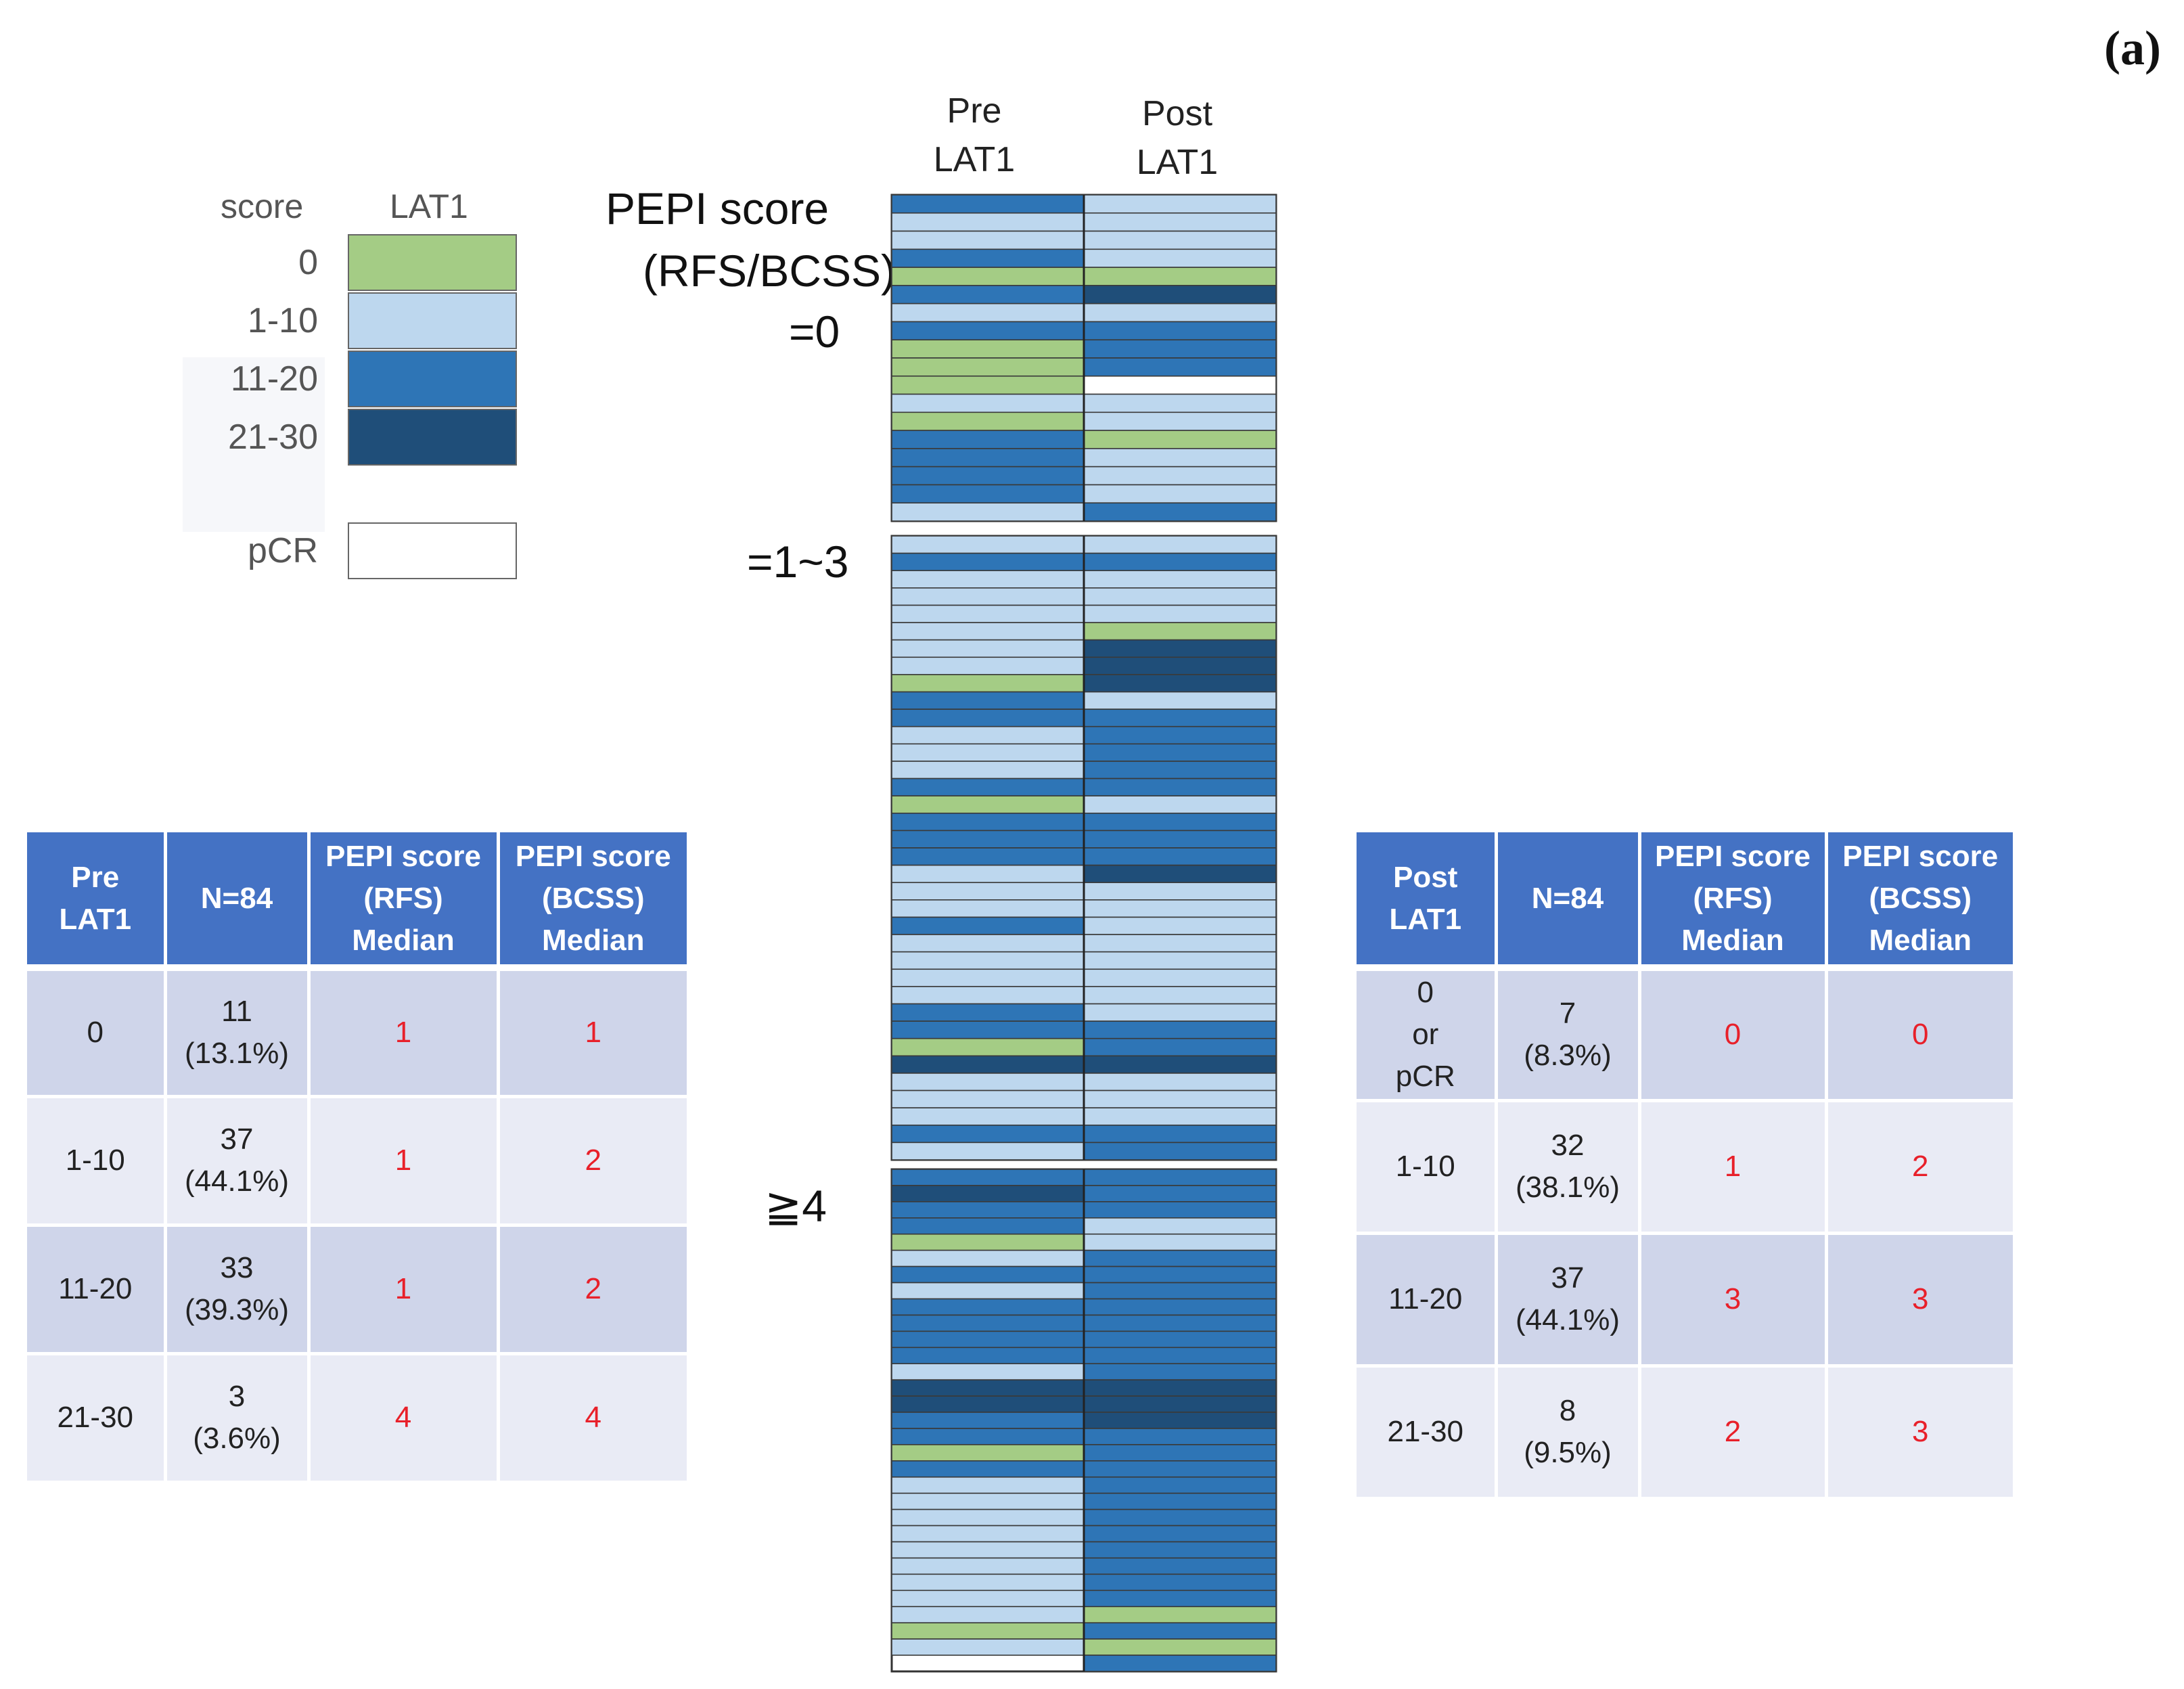 This screenshot has height=1689, width=2184. What do you see at coordinates (432, 379) in the screenshot?
I see `blue-swatch-icon` at bounding box center [432, 379].